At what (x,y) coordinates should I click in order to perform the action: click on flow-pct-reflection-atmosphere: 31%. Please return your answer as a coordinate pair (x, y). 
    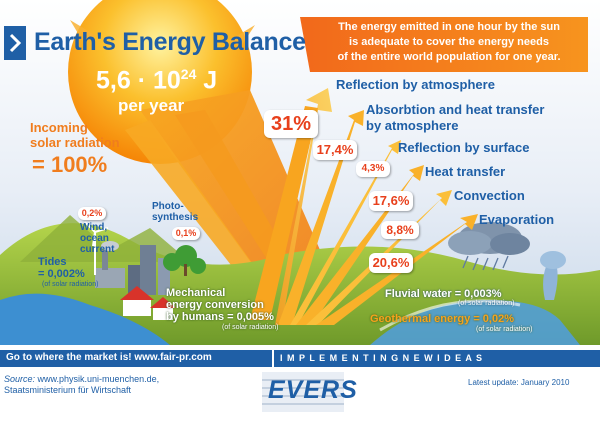
    Looking at the image, I should click on (291, 124).